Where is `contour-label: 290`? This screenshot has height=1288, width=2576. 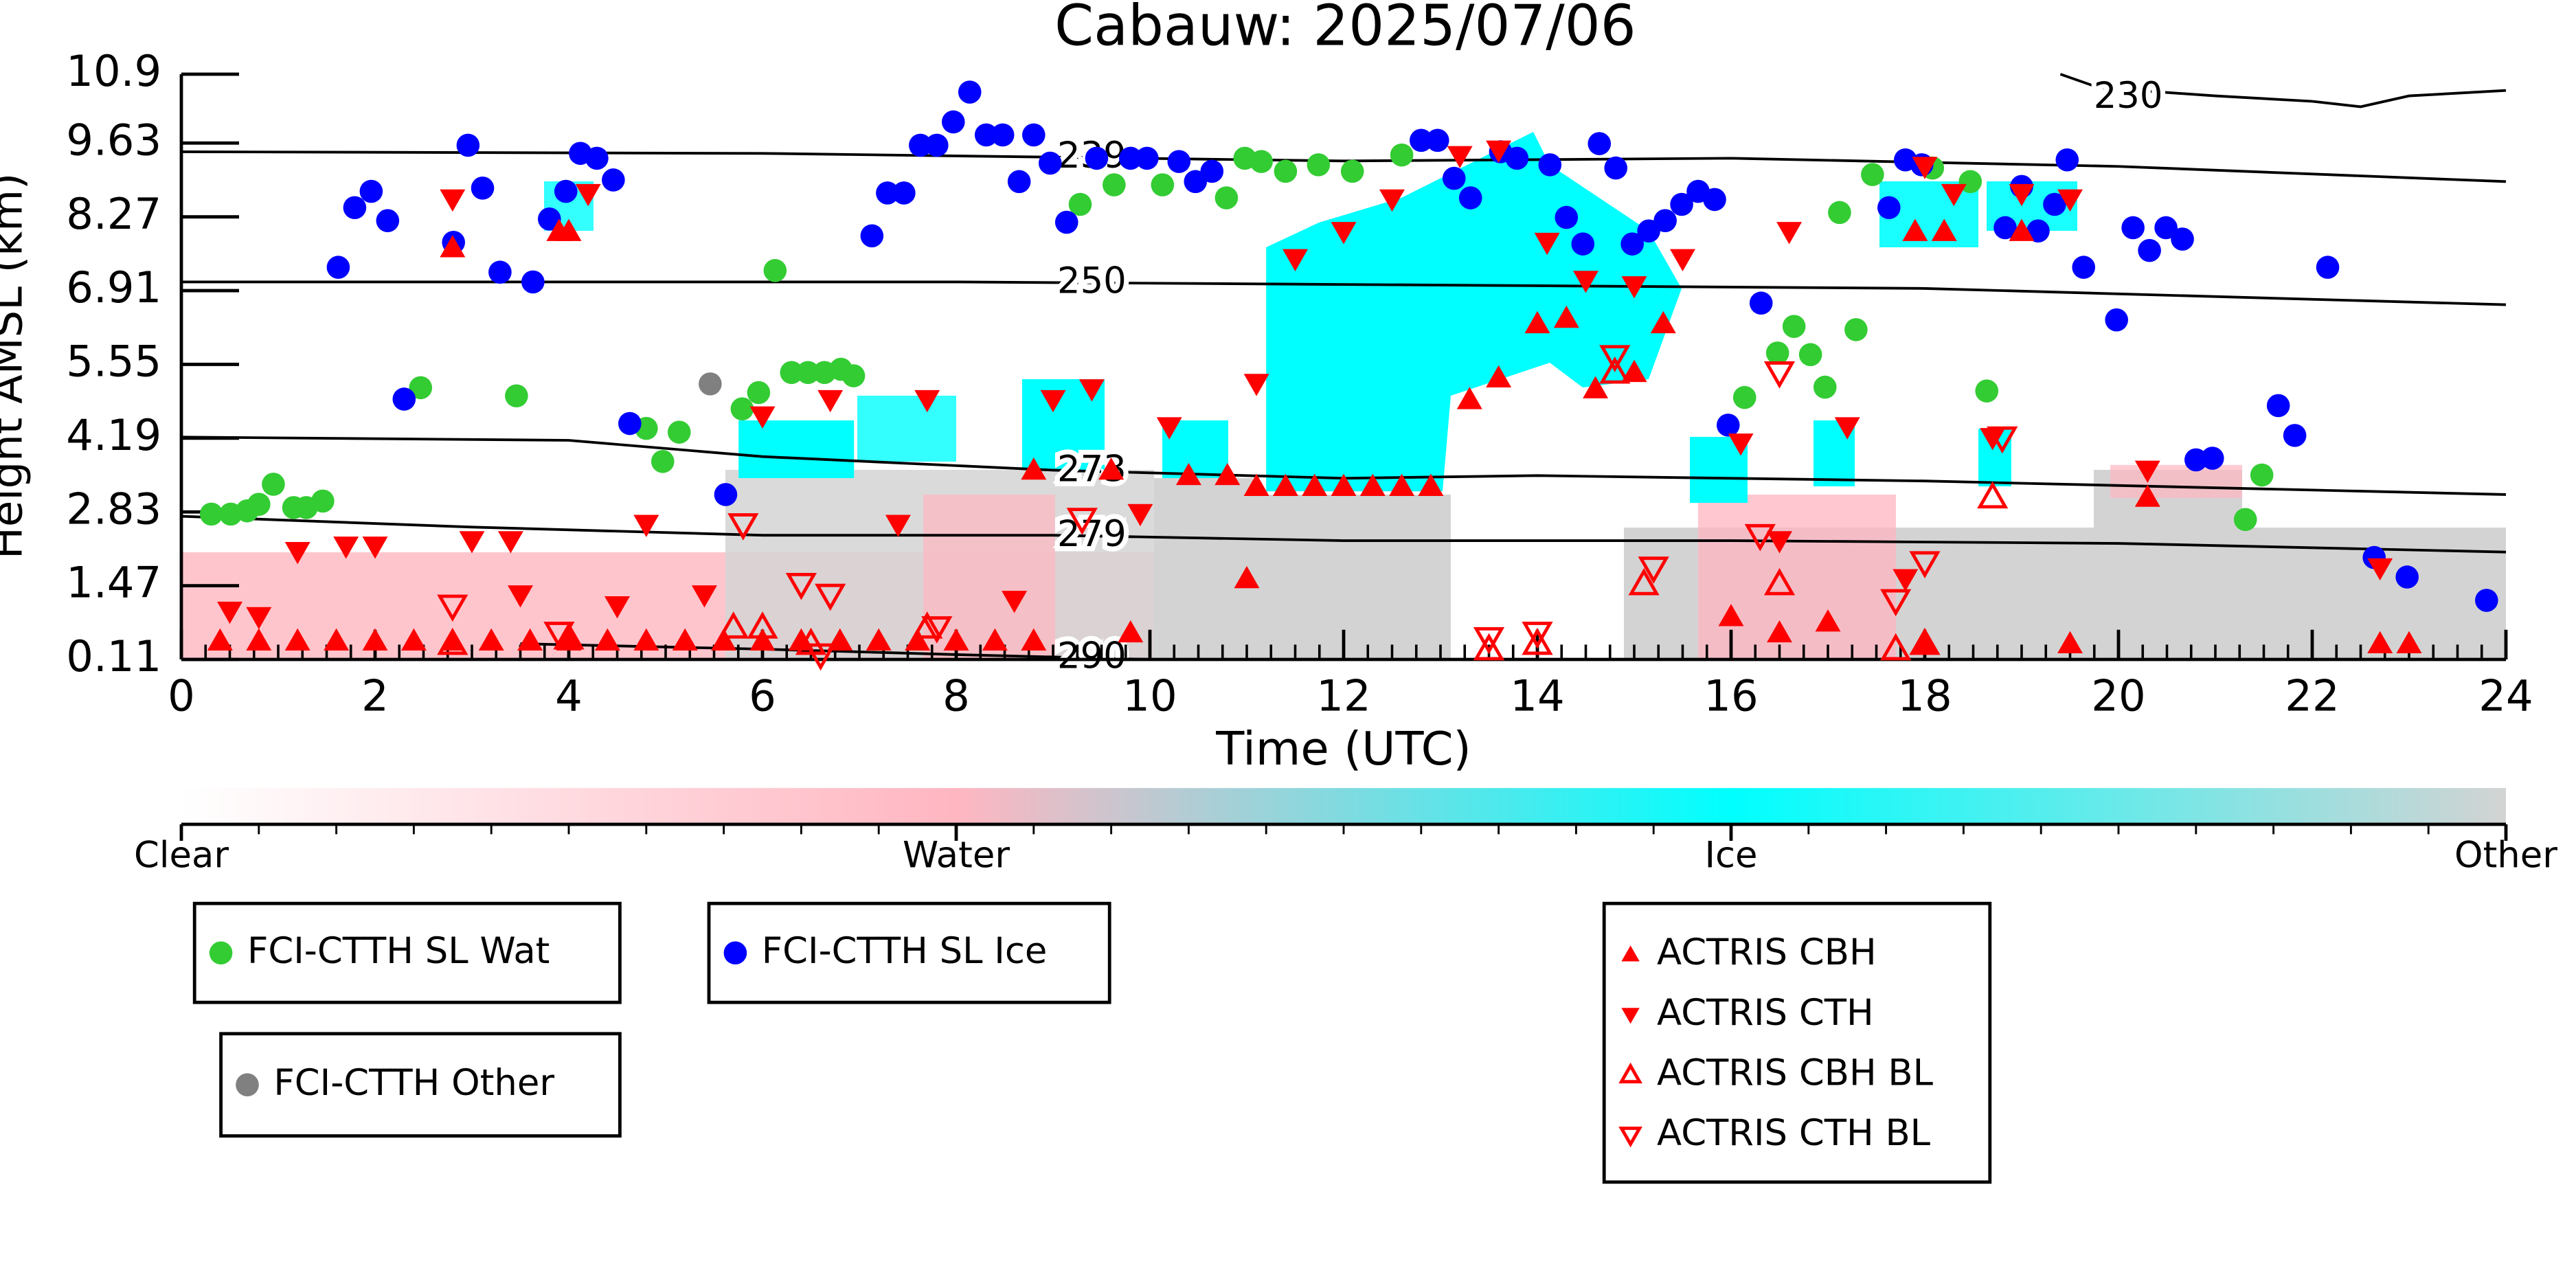 contour-label: 290 is located at coordinates (1092, 656).